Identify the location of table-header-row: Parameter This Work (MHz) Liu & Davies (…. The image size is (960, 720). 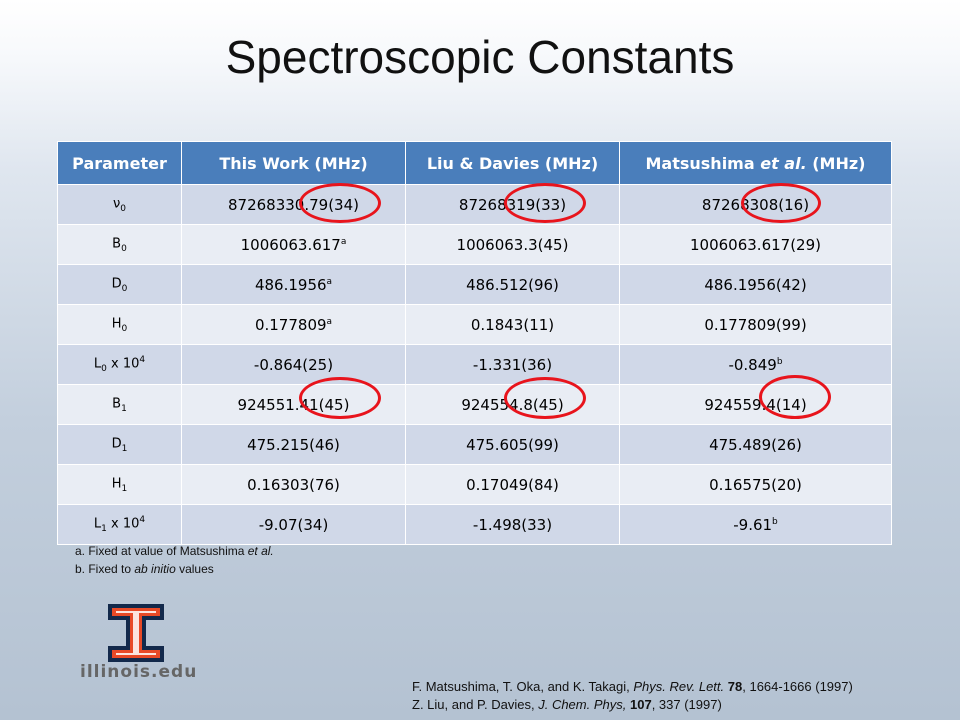
(474, 163).